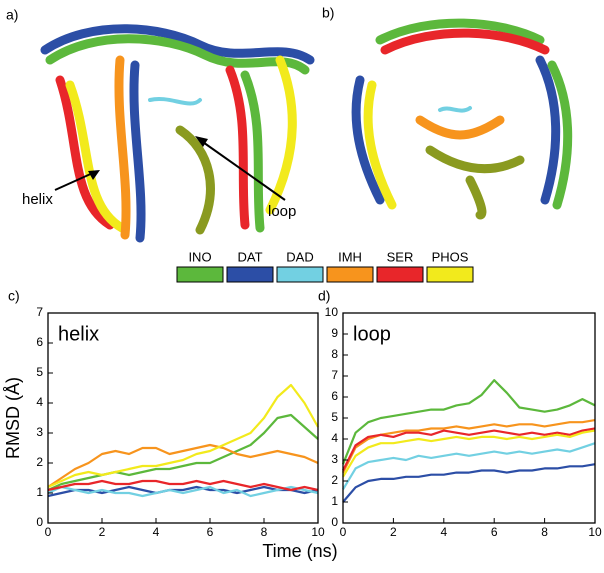  I want to click on protein-render-b, so click(462, 119).